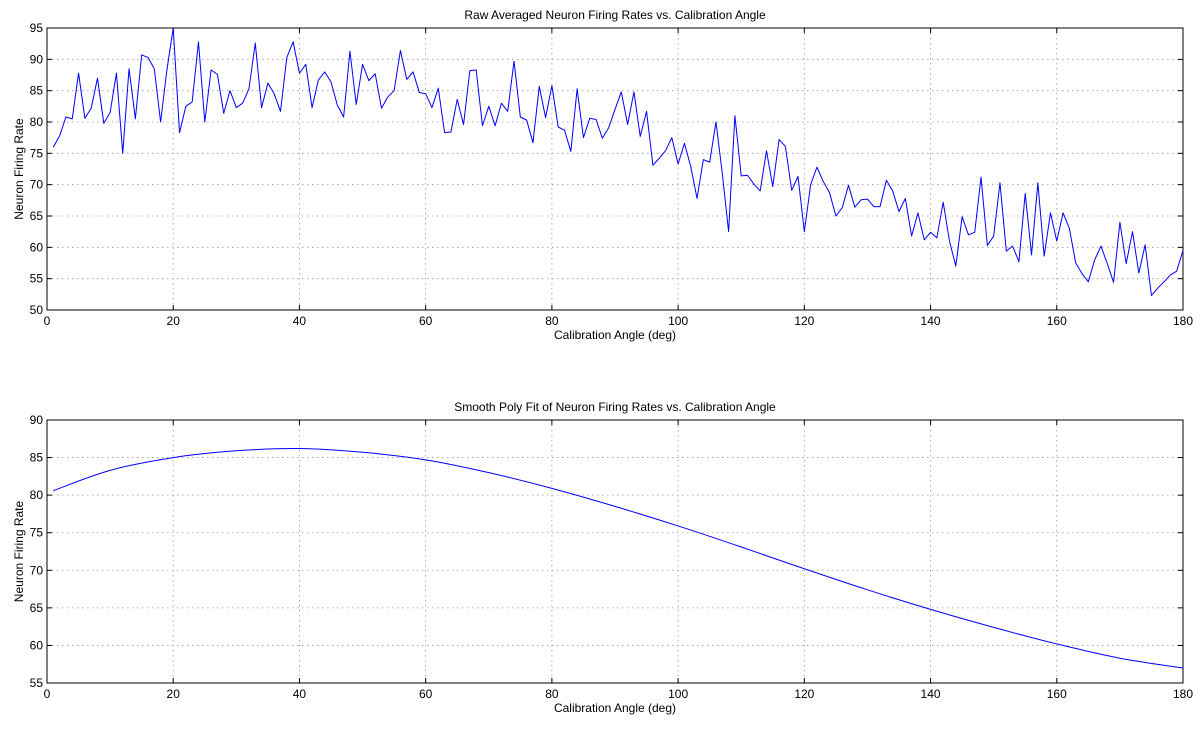 Image resolution: width=1200 pixels, height=737 pixels. Describe the element at coordinates (37, 420) in the screenshot. I see `poly-fit-chart-y-tick-label: 90` at that location.